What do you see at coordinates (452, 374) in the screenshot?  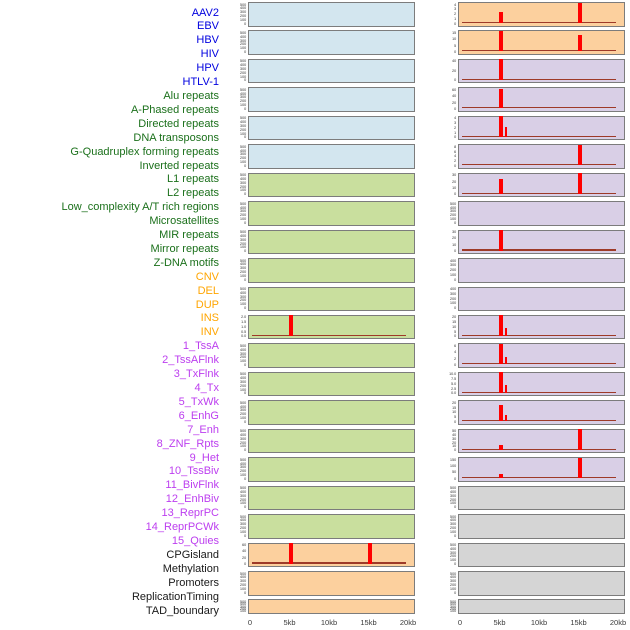 I see `y-axis-tick-label: 10.0` at bounding box center [452, 374].